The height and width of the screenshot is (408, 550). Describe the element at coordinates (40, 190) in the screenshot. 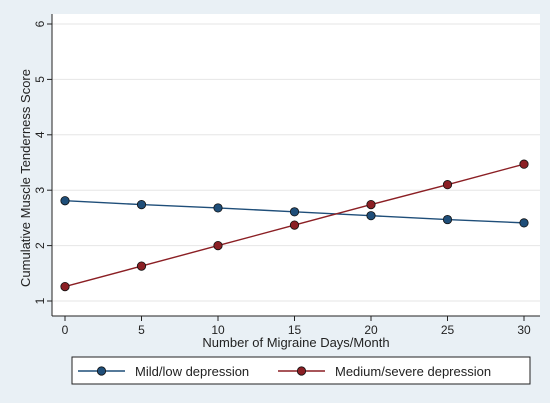

I see `y-tick-label: 3` at that location.